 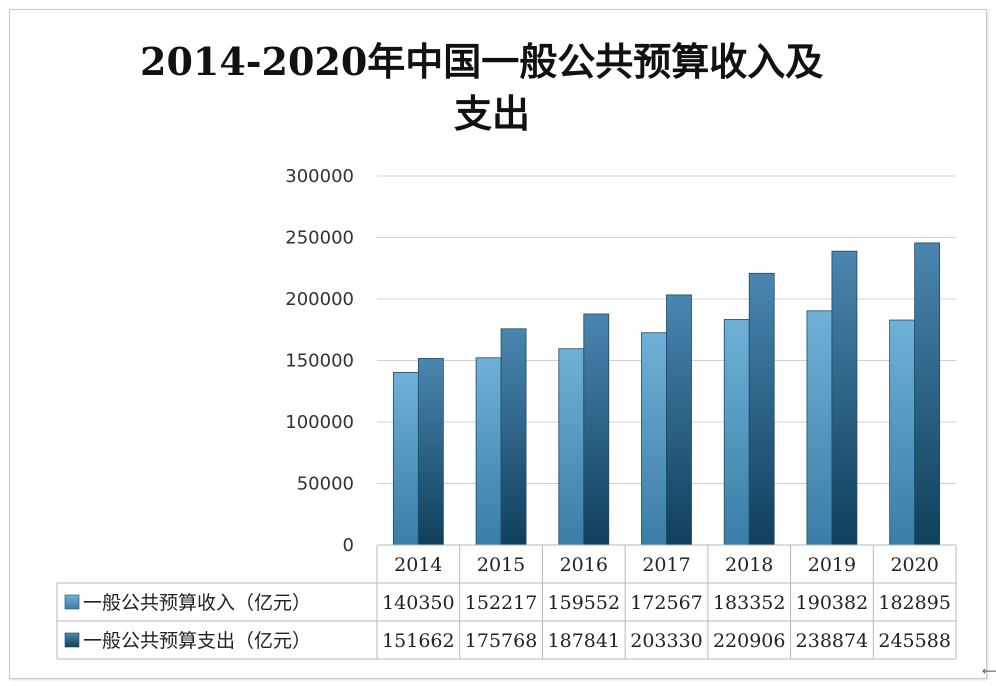 I want to click on bar-revenue-2020, so click(x=902, y=432).